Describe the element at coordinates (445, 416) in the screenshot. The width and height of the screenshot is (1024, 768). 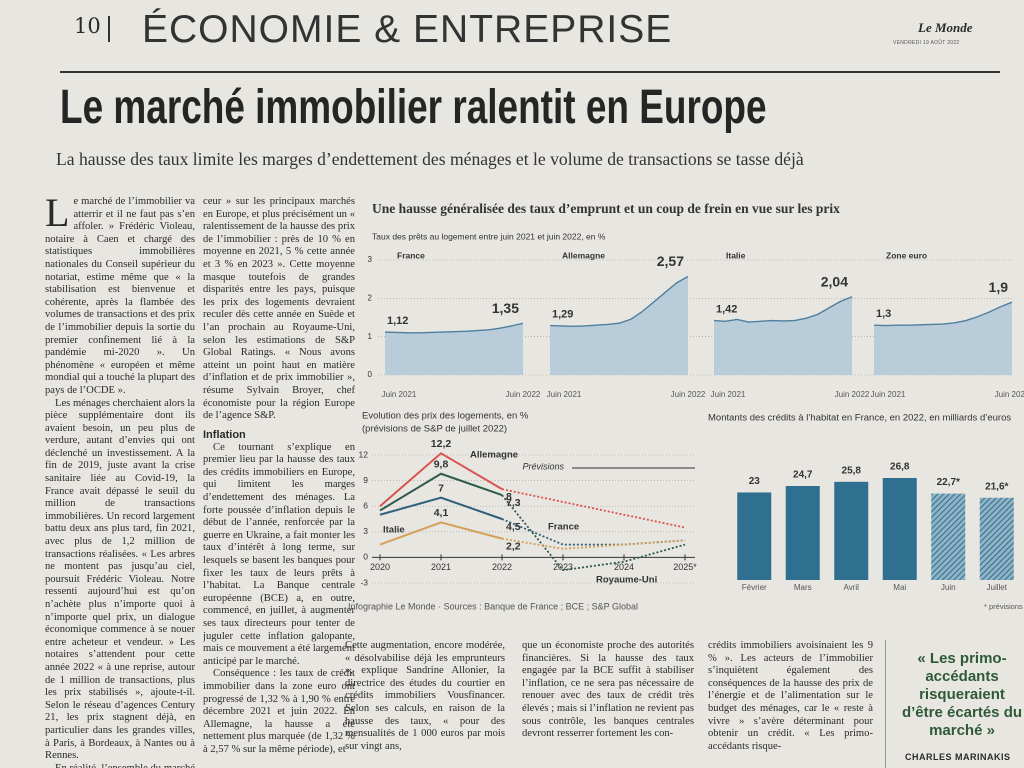
I see `chart-title: Evolution des prix des logements, en %` at that location.